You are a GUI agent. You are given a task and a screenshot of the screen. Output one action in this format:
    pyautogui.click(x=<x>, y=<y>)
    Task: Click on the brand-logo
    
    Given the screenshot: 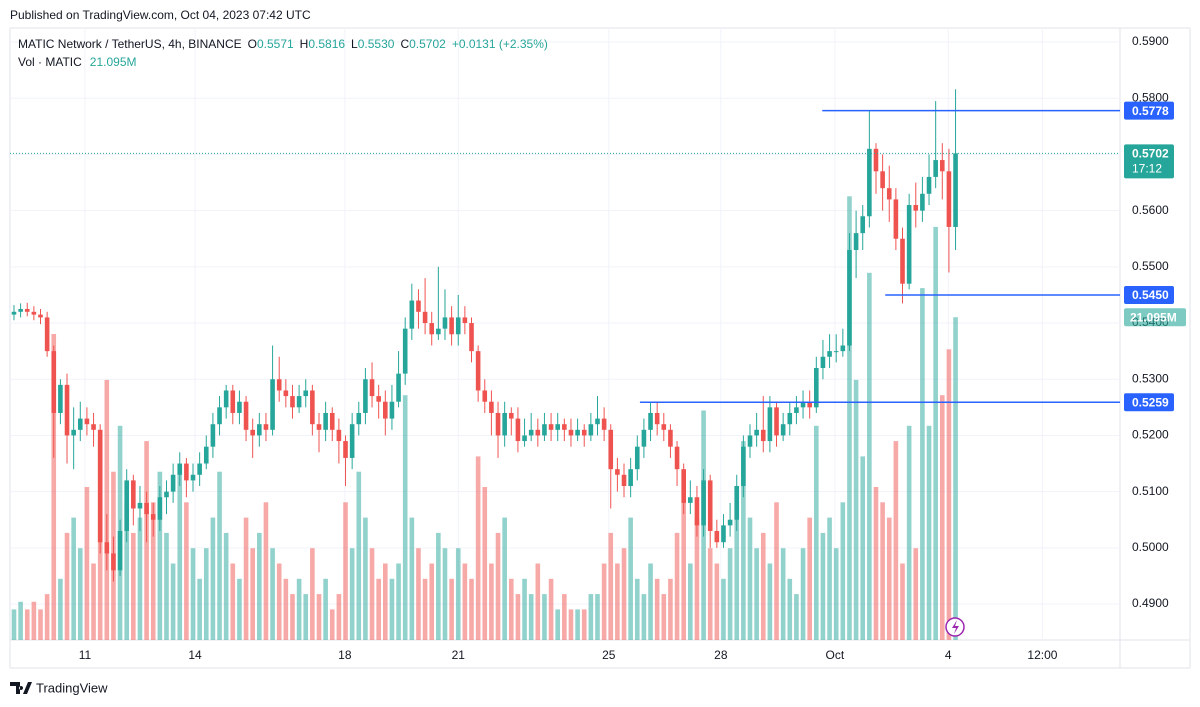 What is the action you would take?
    pyautogui.click(x=21, y=688)
    